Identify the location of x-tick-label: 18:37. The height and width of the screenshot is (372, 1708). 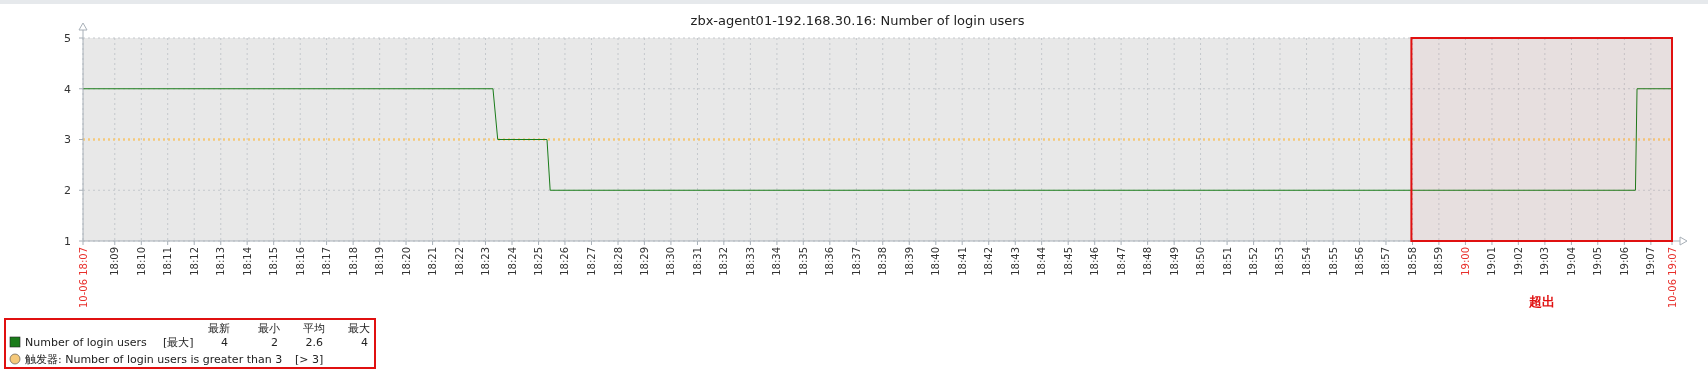
(856, 261).